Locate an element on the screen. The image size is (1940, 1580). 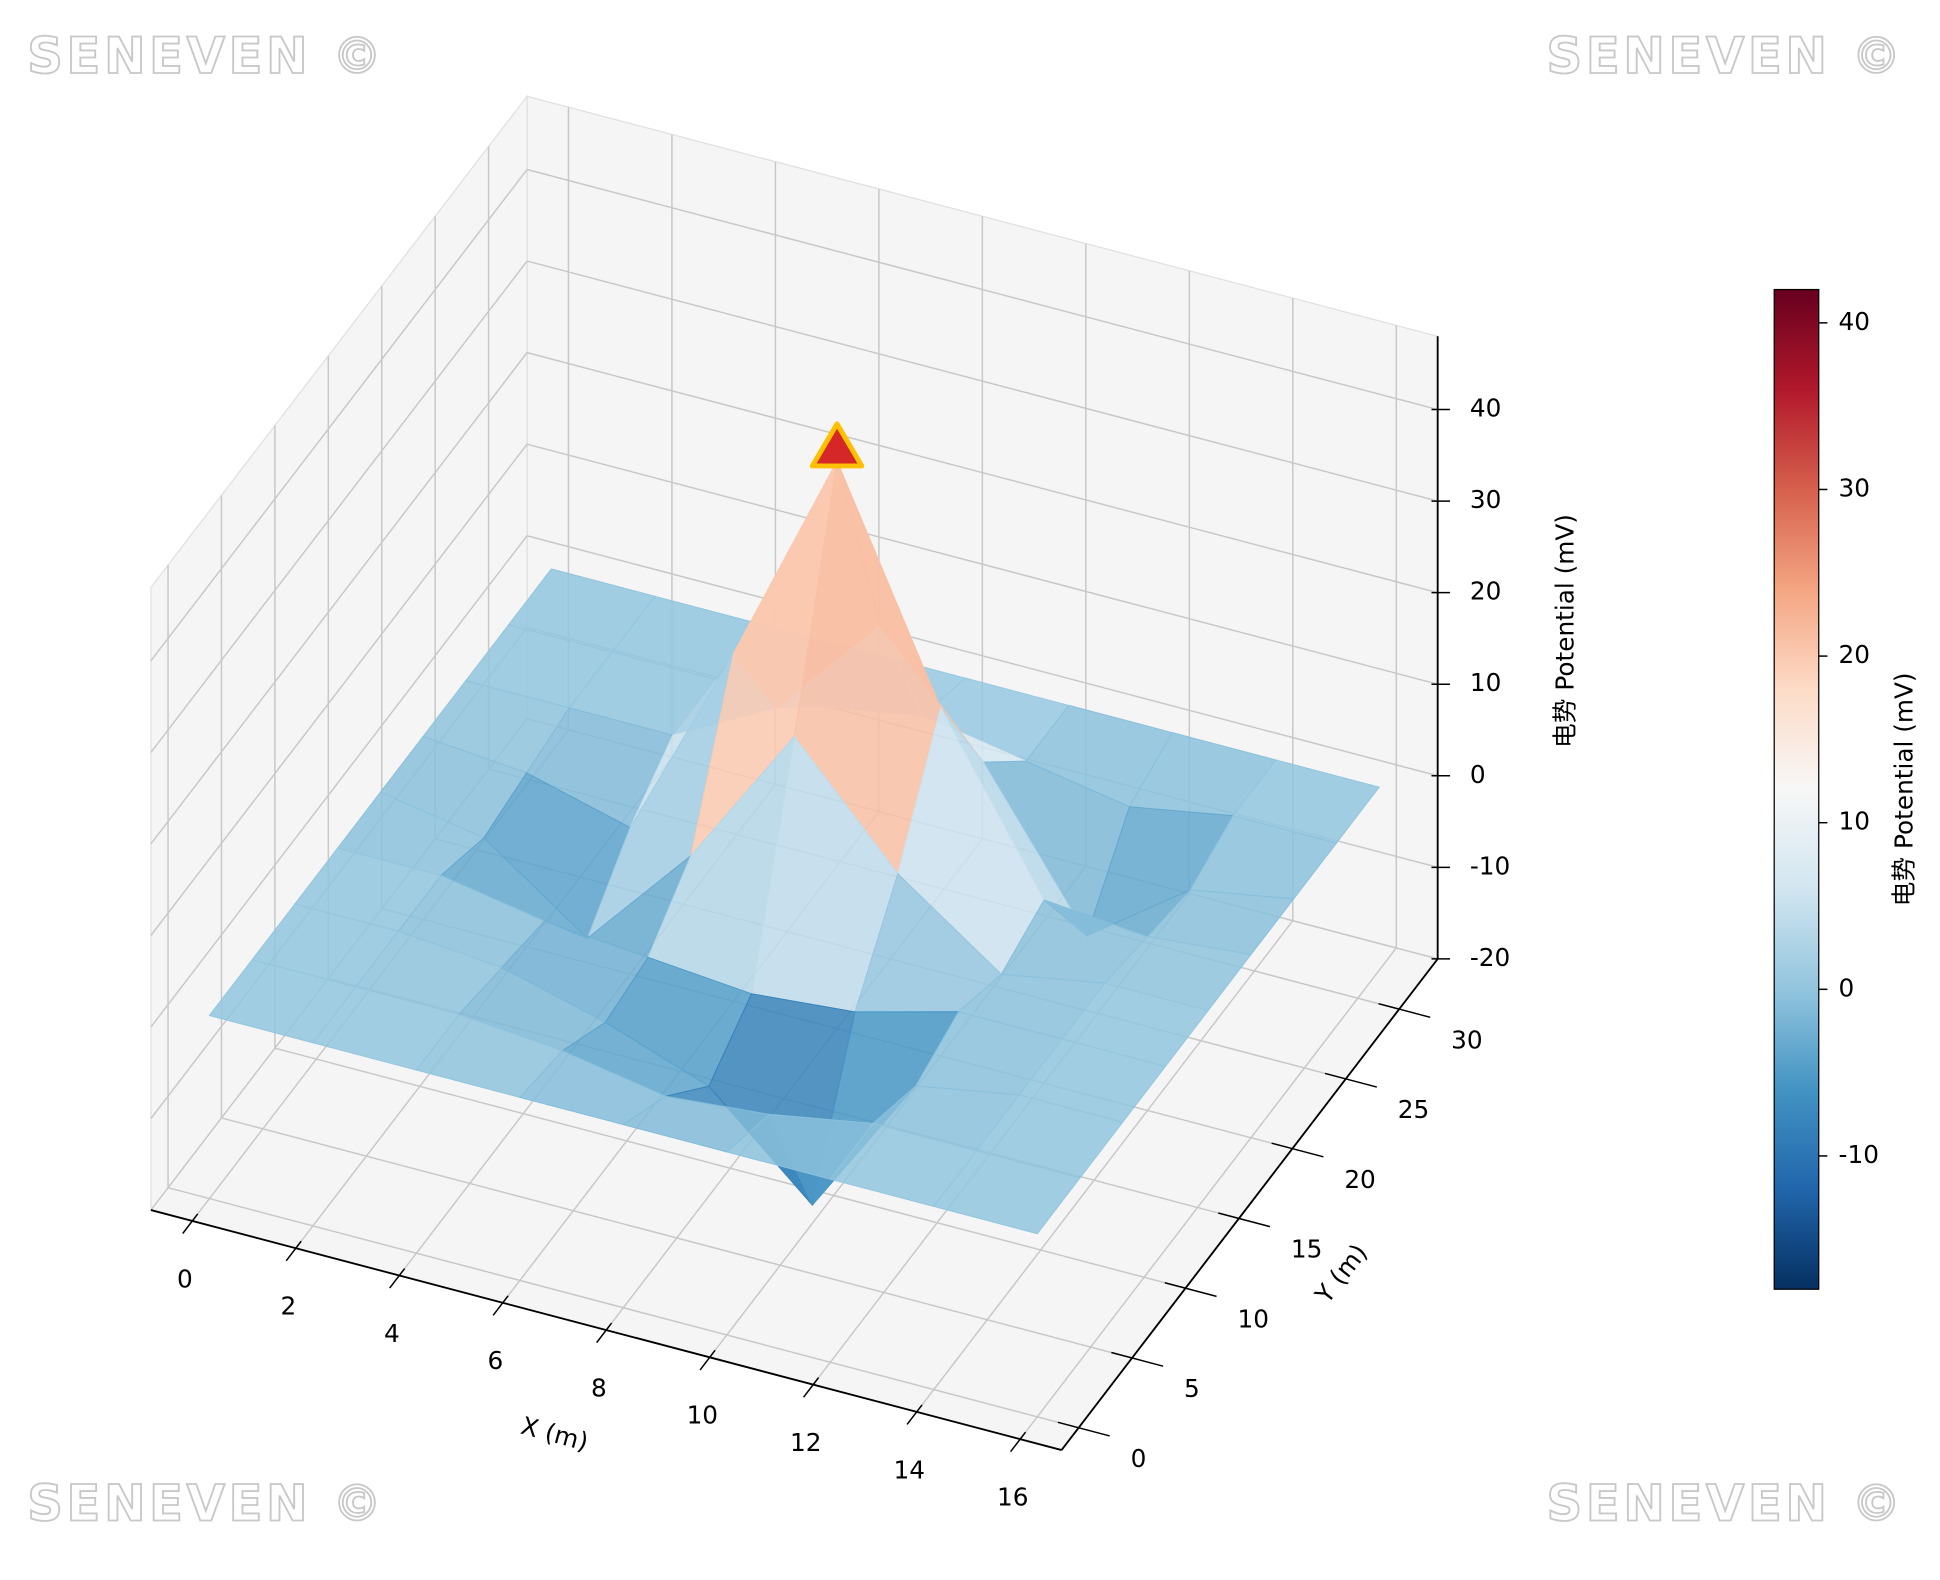
x-tick-label: 0 is located at coordinates (185, 1278).